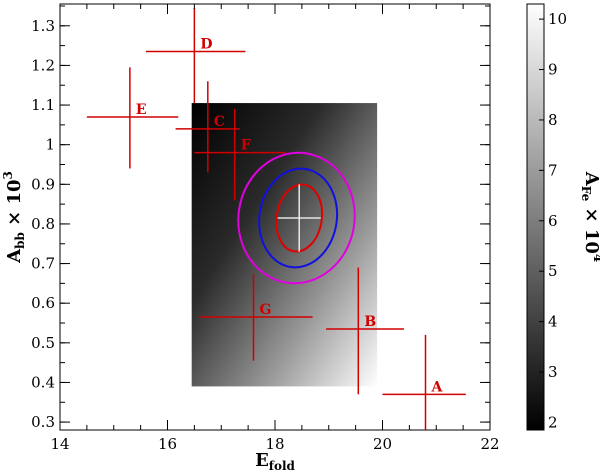 This screenshot has width=600, height=473. I want to click on colorbar-label-suffix: × 10, so click(590, 227).